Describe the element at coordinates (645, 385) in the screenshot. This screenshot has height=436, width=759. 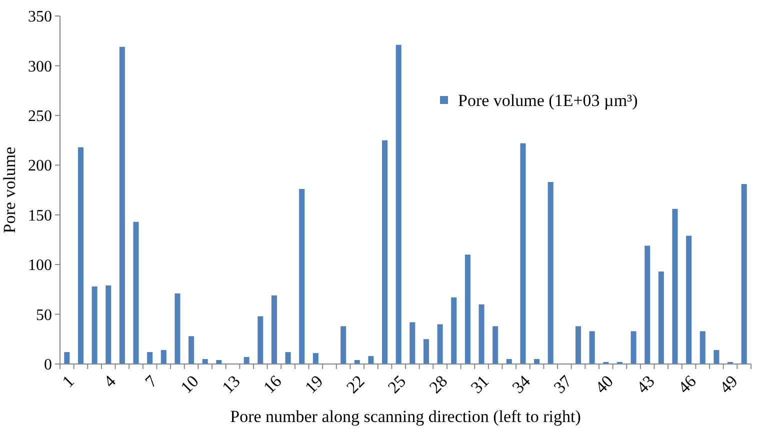
I see `x-tick-label: 43` at that location.